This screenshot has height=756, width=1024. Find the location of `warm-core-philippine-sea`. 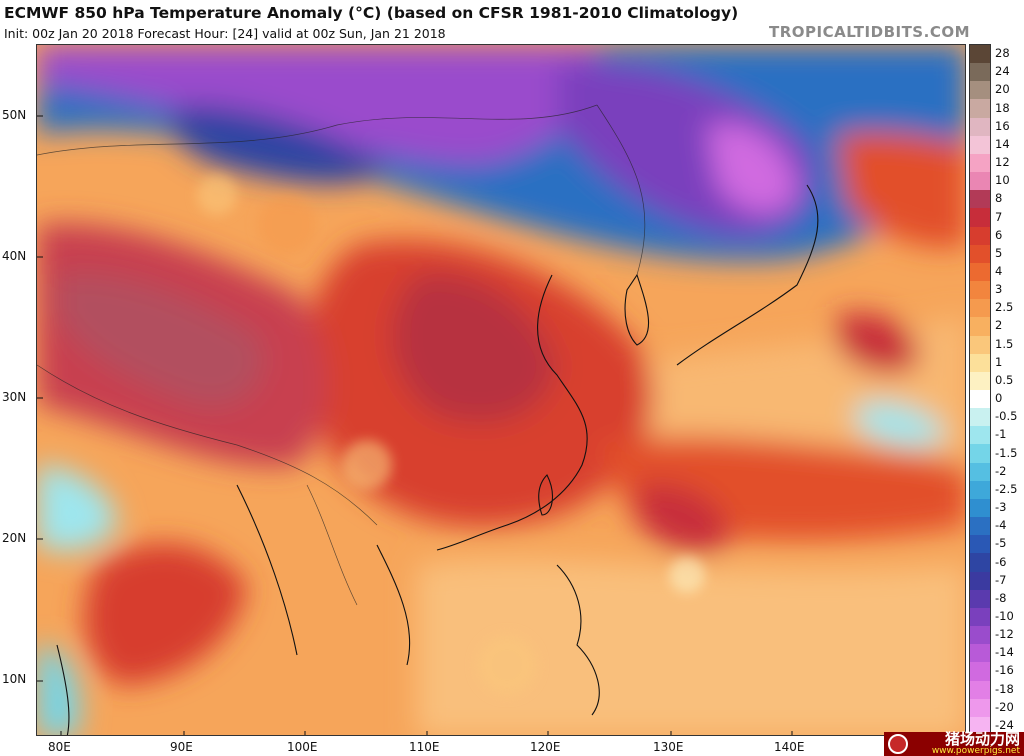

warm-core-philippine-sea is located at coordinates (683, 518).